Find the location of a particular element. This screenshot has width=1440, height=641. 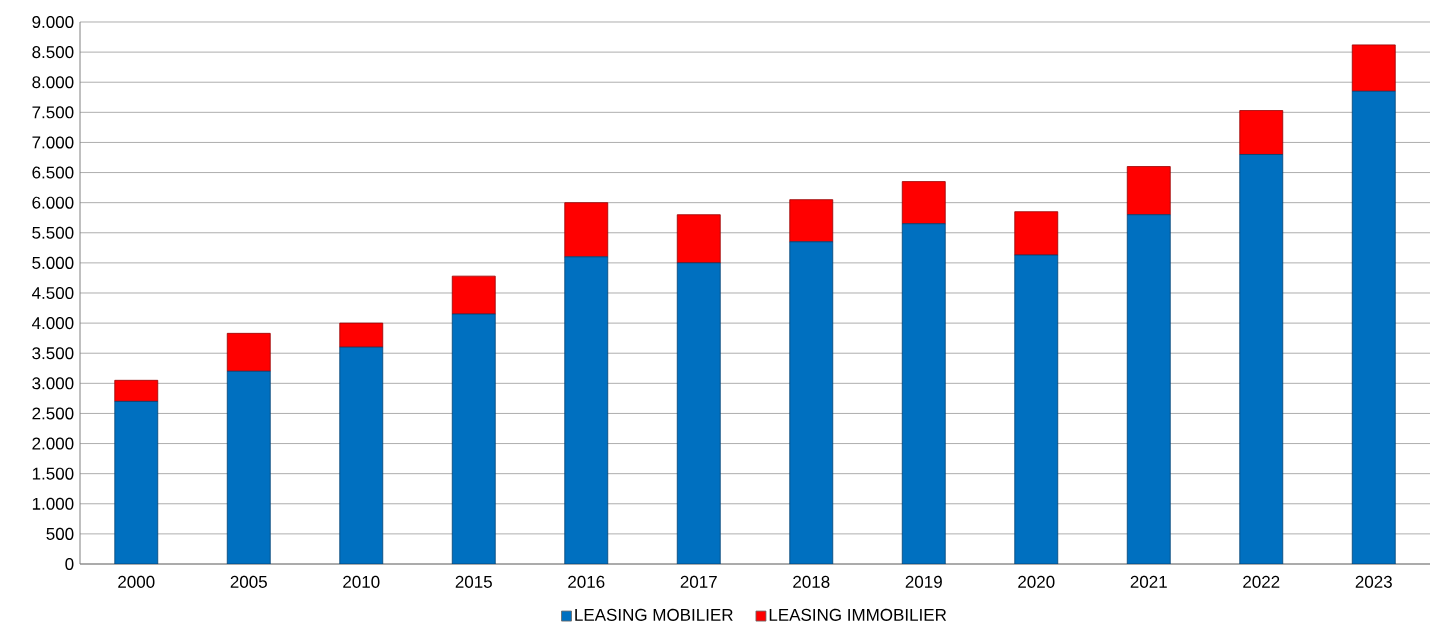

y-tick-label: 9.000 is located at coordinates (53, 22).